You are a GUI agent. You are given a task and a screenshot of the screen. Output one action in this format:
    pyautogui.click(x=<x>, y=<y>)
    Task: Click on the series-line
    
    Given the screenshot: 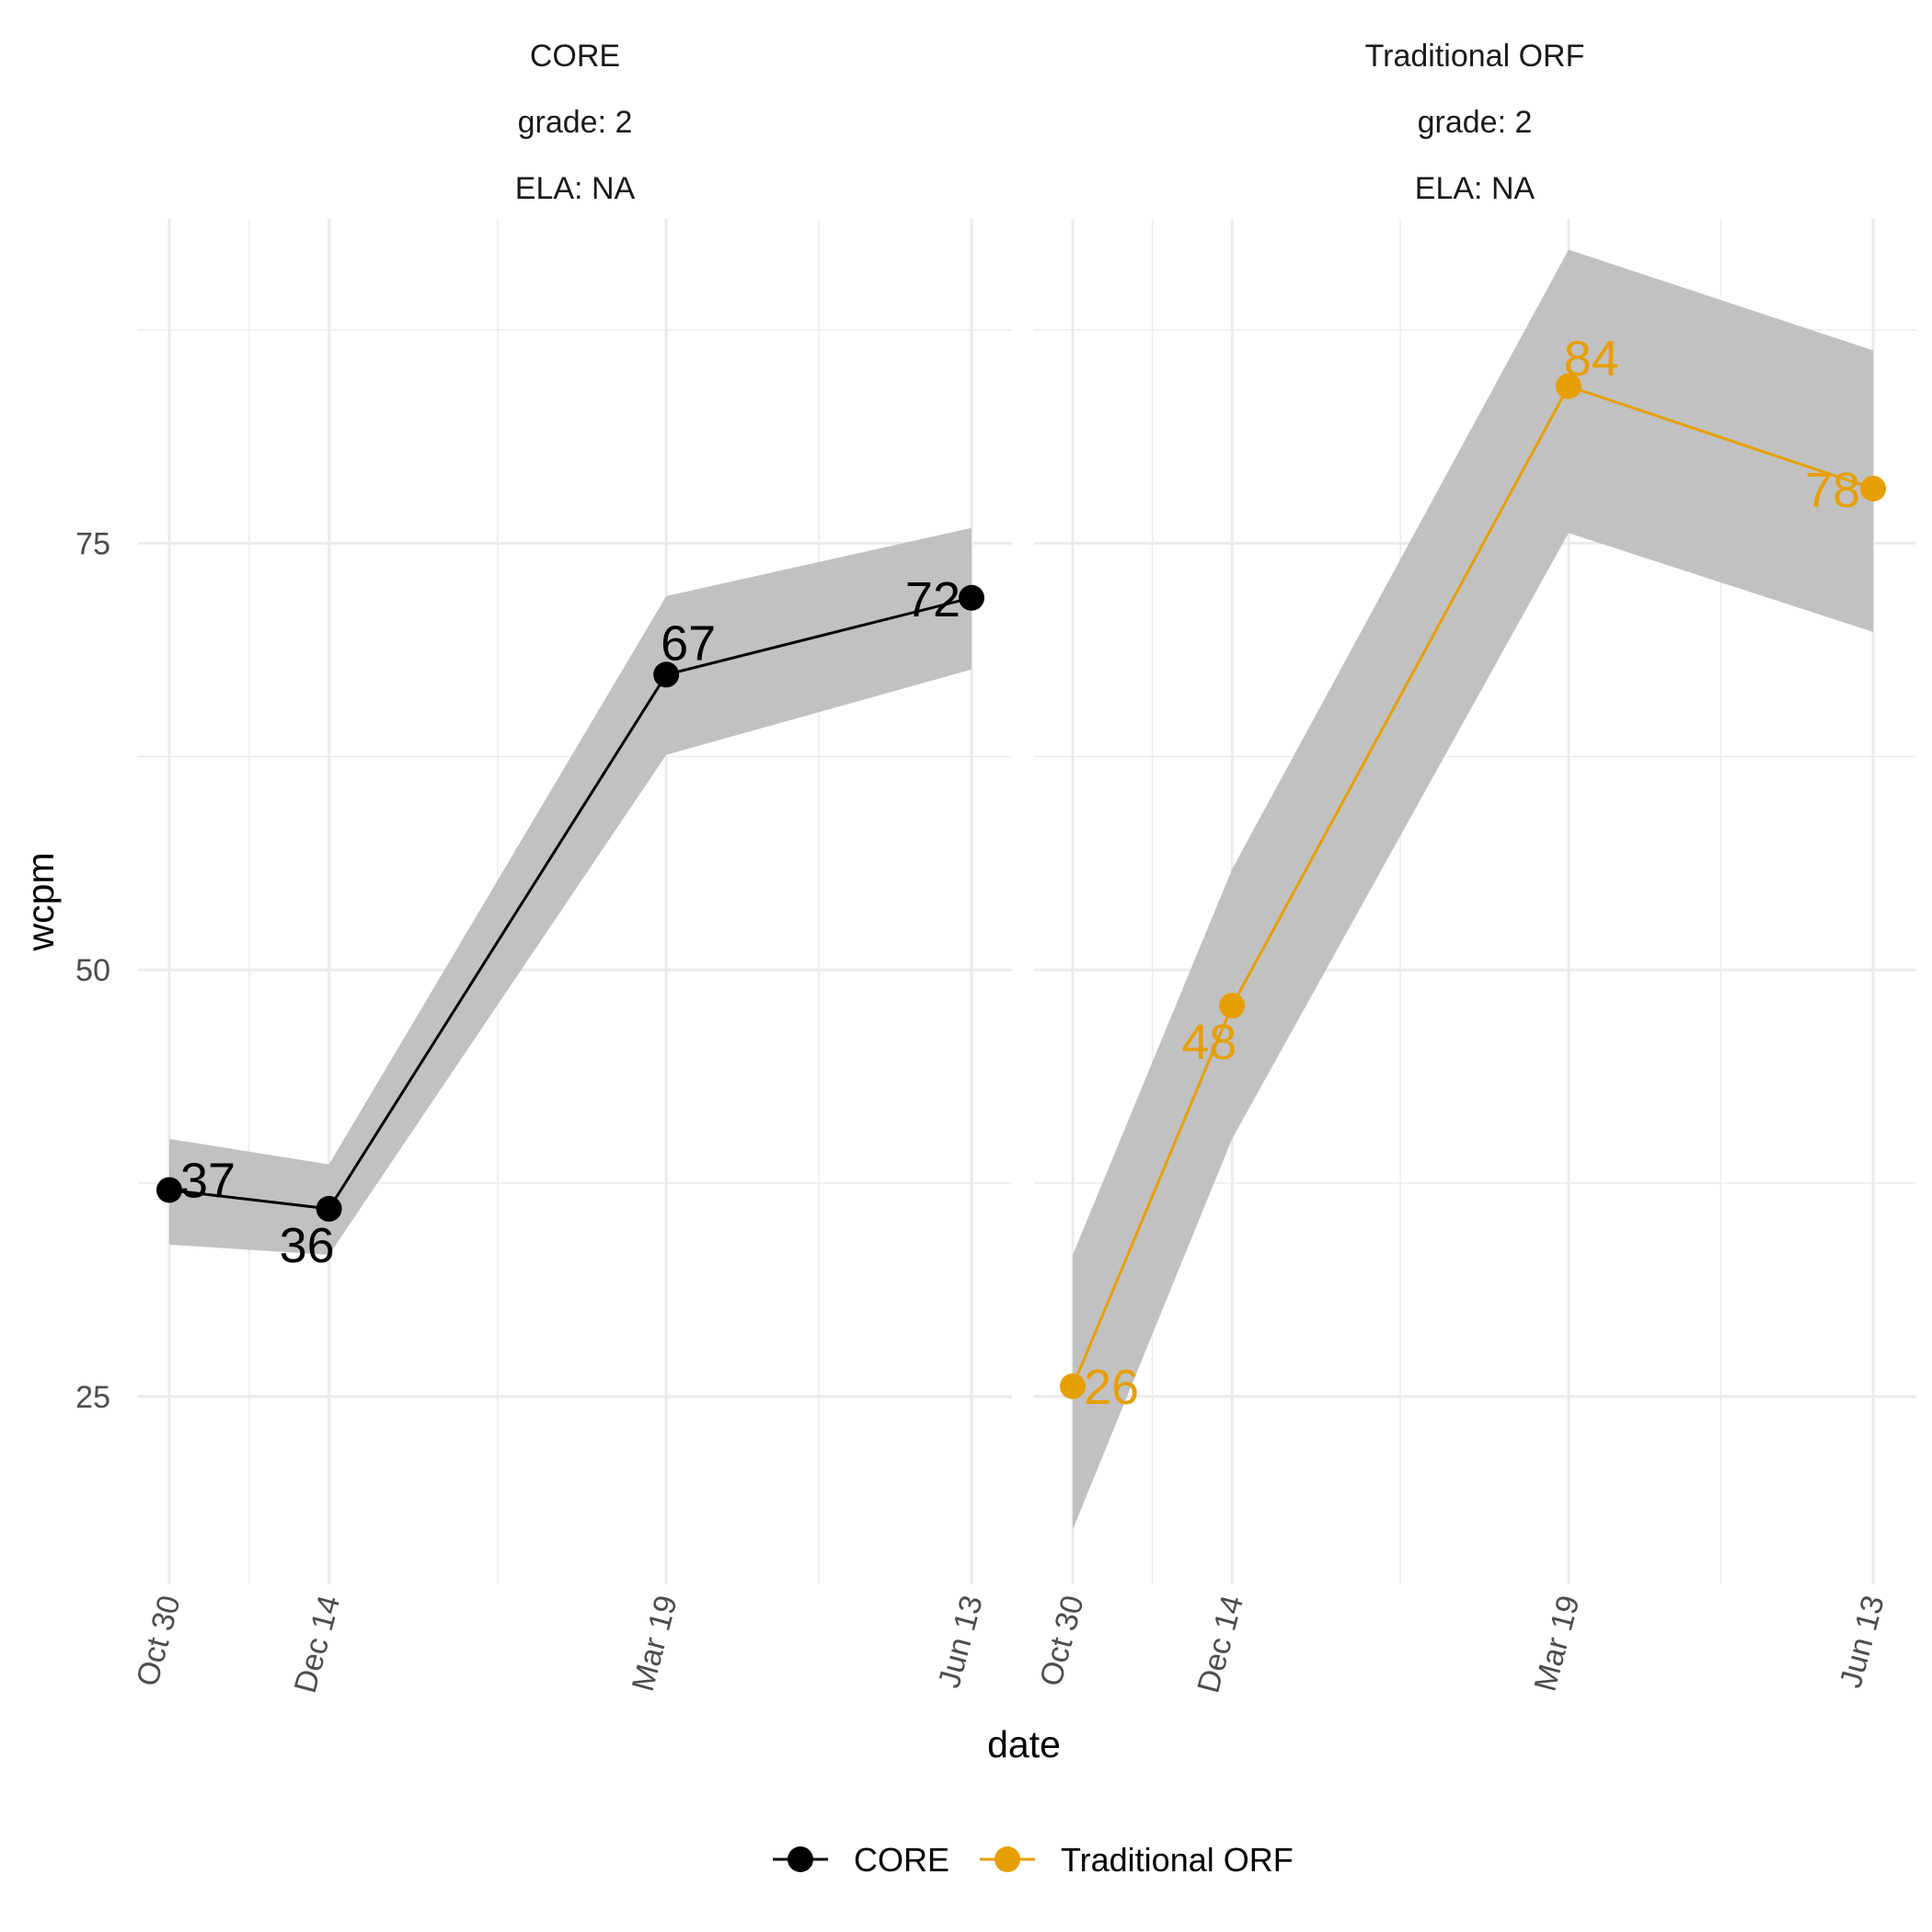 What is the action you would take?
    pyautogui.click(x=570, y=903)
    